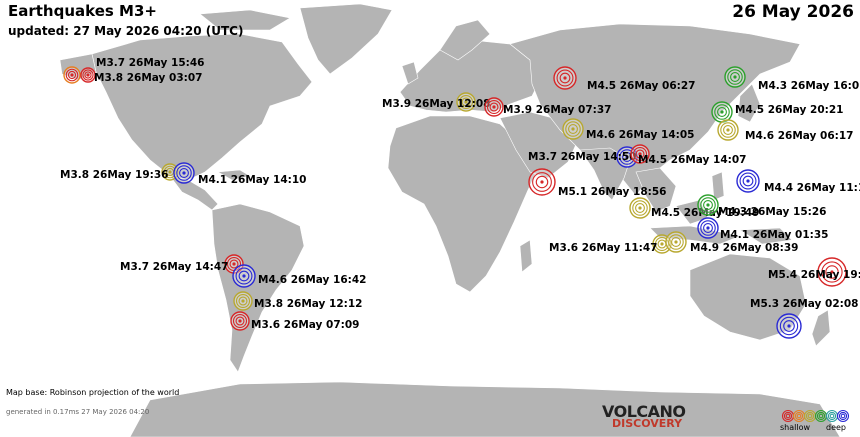 This screenshot has width=860, height=437. Describe the element at coordinates (174, 267) in the screenshot. I see `quake-label: M3.7 26May 14:47` at that location.